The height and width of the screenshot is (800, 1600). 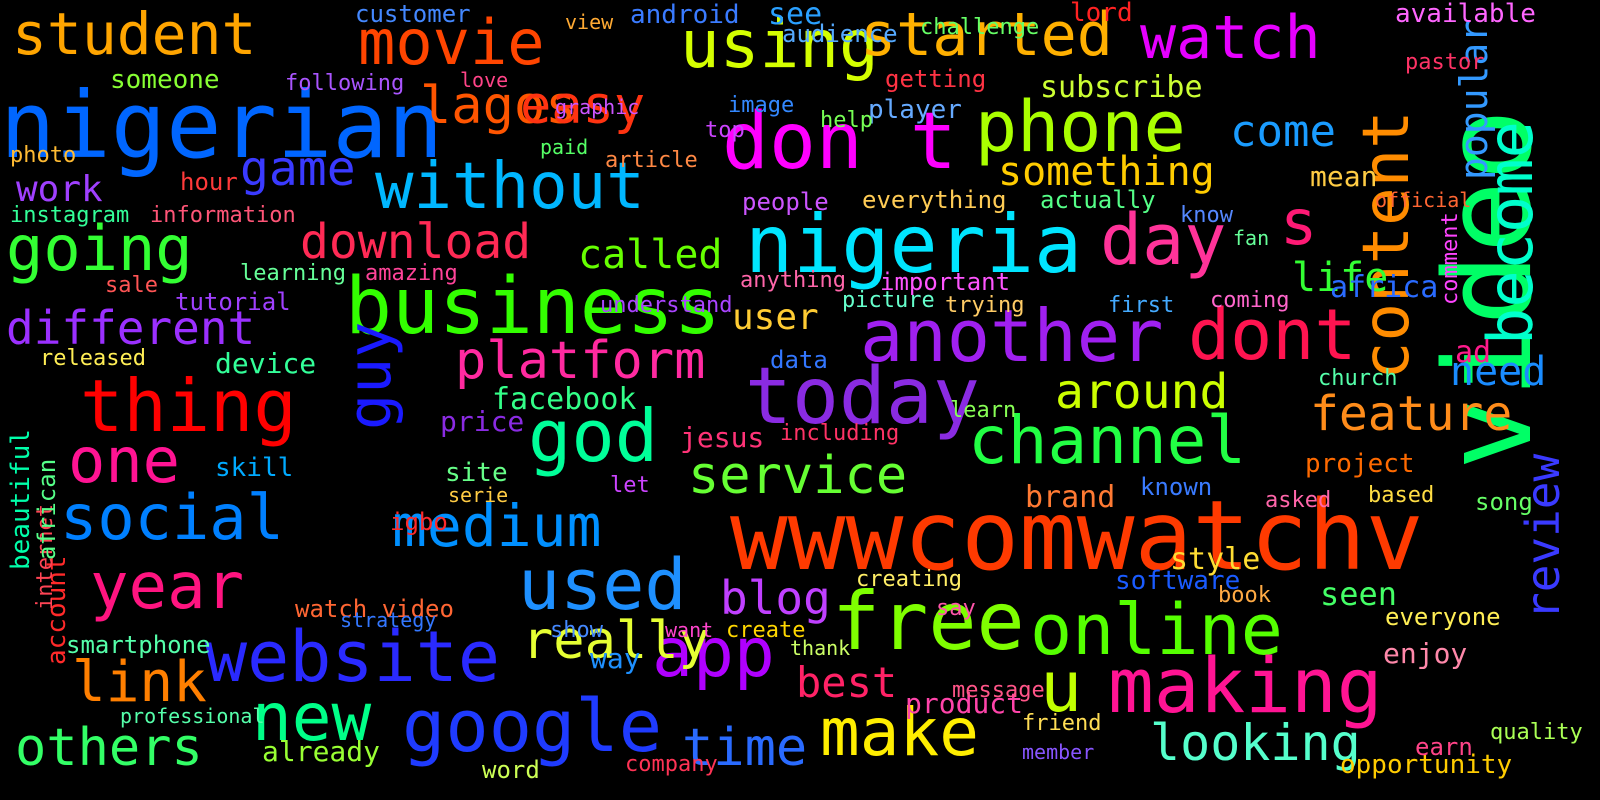 I want to click on word-player: player, so click(x=915, y=110).